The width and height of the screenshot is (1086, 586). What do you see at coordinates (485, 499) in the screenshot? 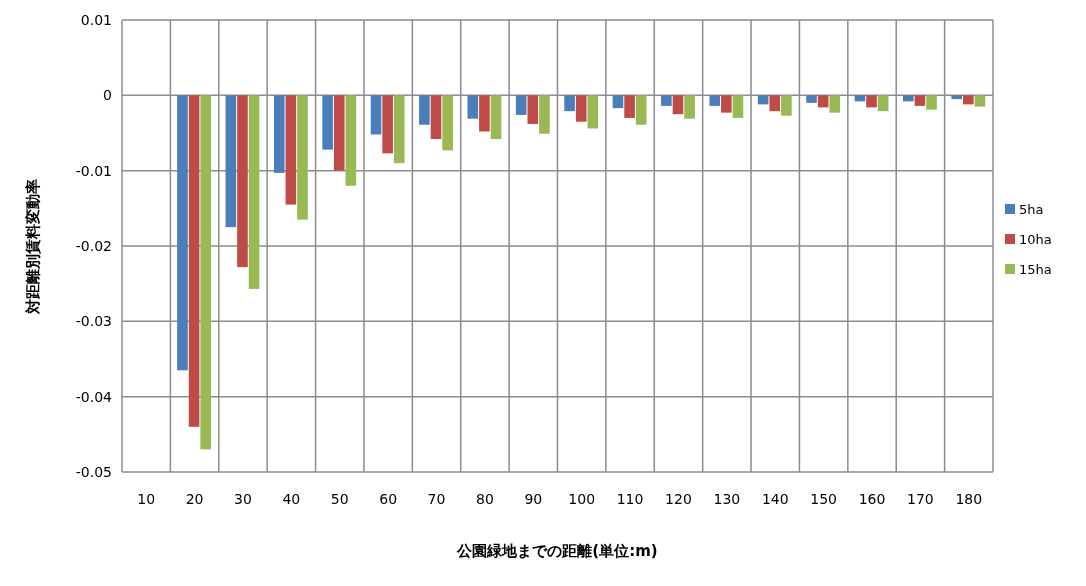
I see `x-tick-label: 80` at bounding box center [485, 499].